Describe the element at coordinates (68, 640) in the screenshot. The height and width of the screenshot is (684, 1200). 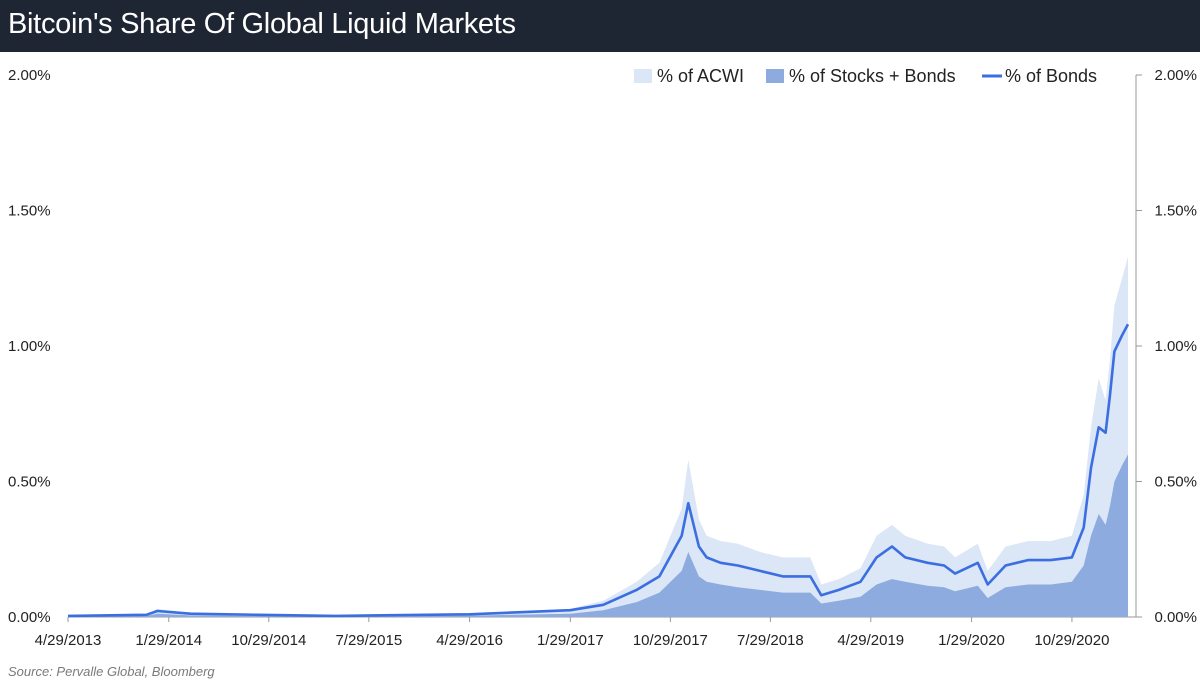
I see `x-tick-label: 4/29/2013` at that location.